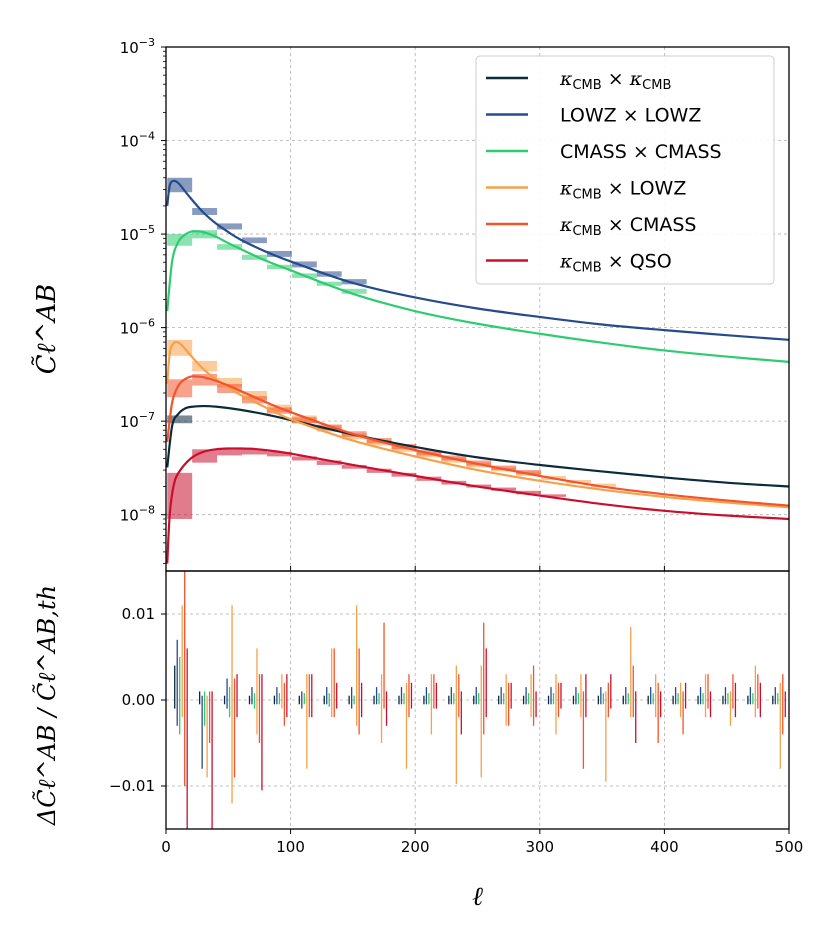 This screenshot has width=830, height=934. What do you see at coordinates (138, 614) in the screenshot?
I see `residual-y-tick-label: 0.01` at bounding box center [138, 614].